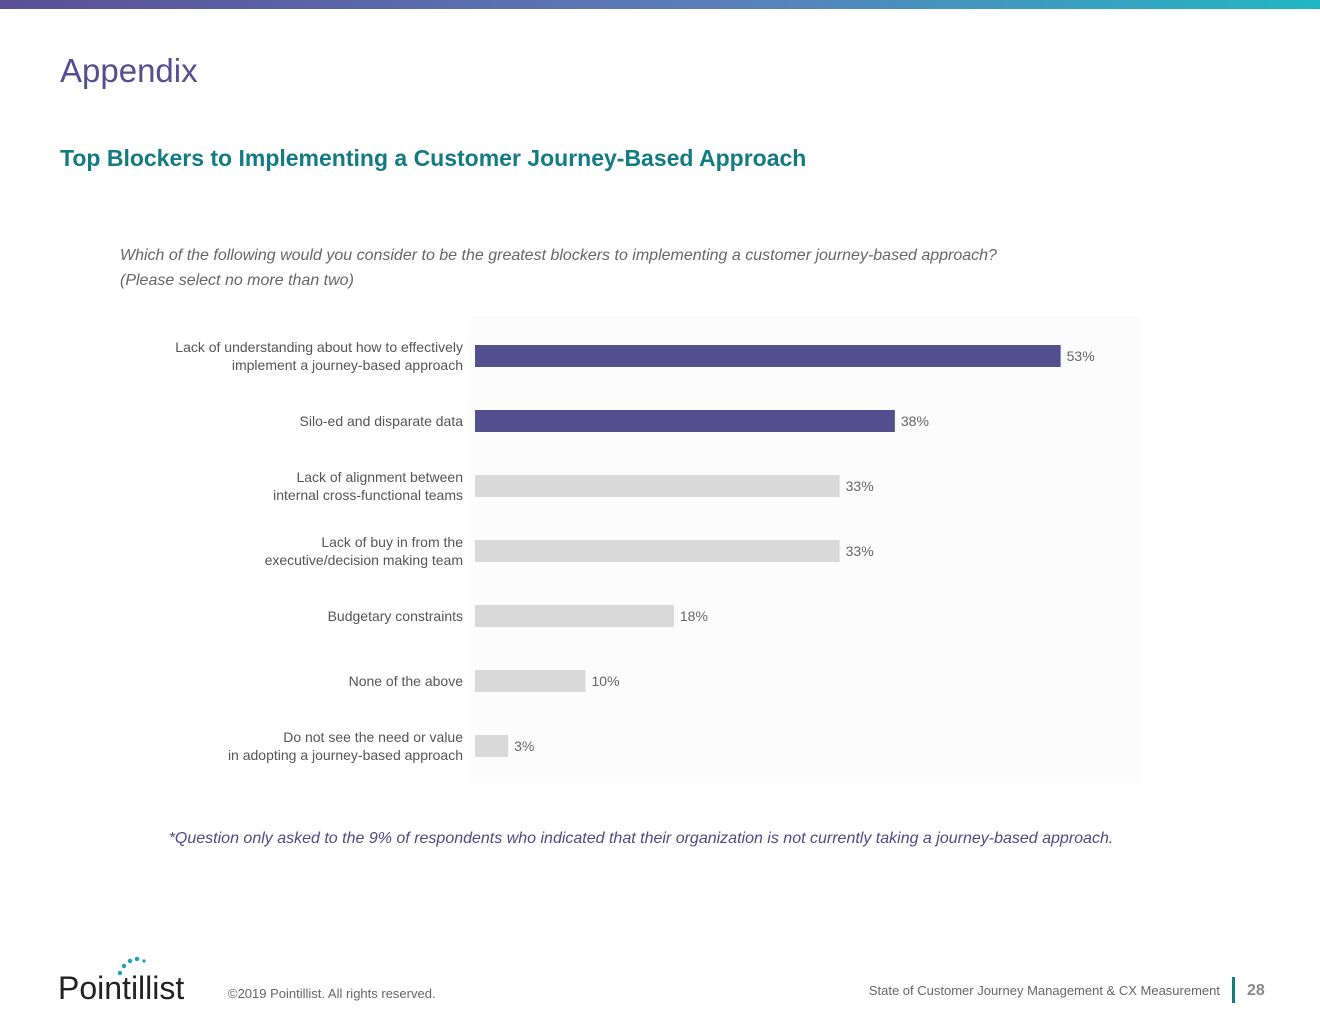 The height and width of the screenshot is (1020, 1320). I want to click on category-label: Silo-ed and disparate data, so click(382, 421).